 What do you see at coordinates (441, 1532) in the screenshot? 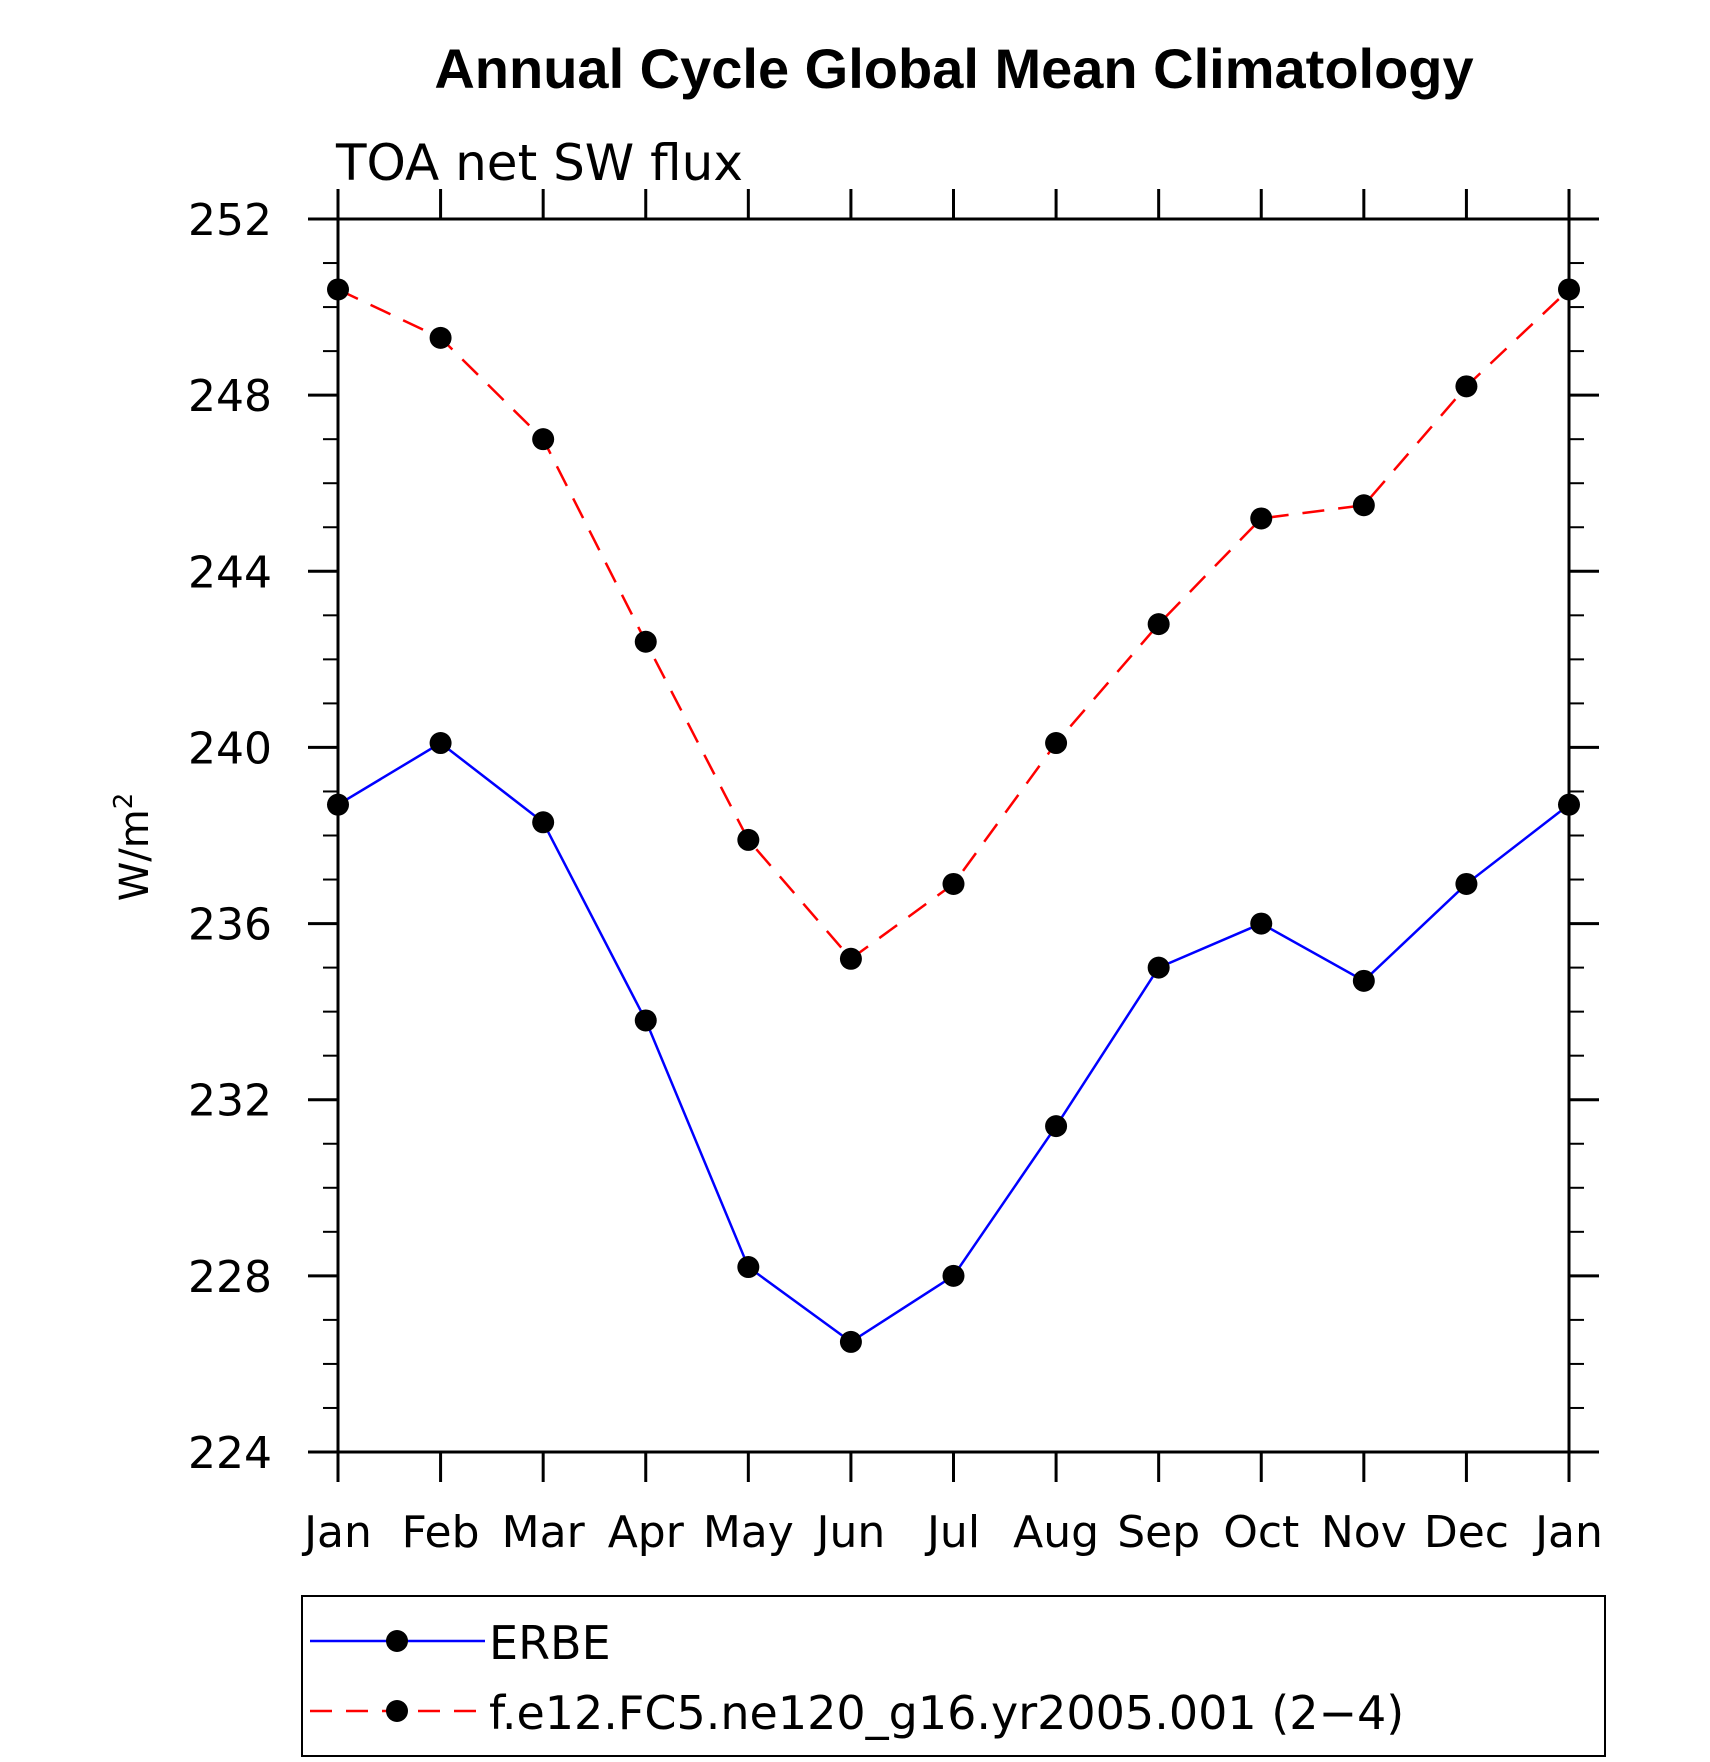
I see `x-tick-label: Feb` at bounding box center [441, 1532].